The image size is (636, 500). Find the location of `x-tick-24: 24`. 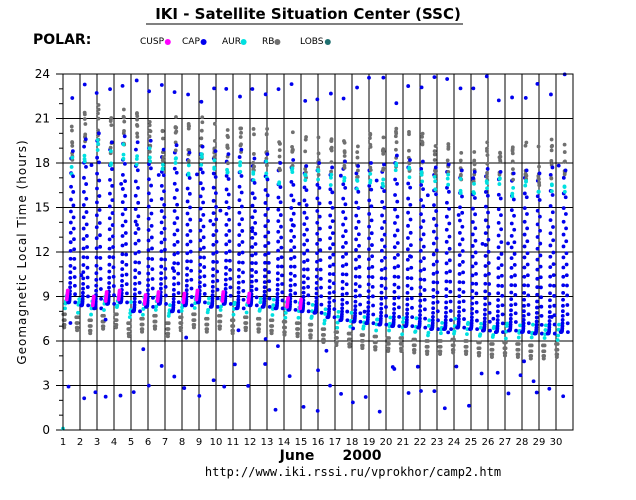

x-tick-24: 24 is located at coordinates (454, 442).